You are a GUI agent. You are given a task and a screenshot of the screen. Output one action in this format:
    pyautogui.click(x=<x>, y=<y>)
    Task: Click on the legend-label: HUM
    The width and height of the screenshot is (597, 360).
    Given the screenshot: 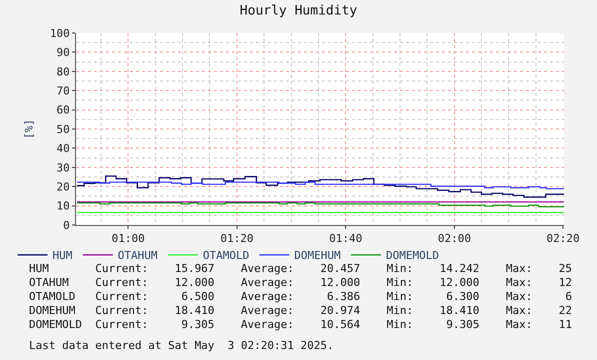 What is the action you would take?
    pyautogui.click(x=62, y=255)
    